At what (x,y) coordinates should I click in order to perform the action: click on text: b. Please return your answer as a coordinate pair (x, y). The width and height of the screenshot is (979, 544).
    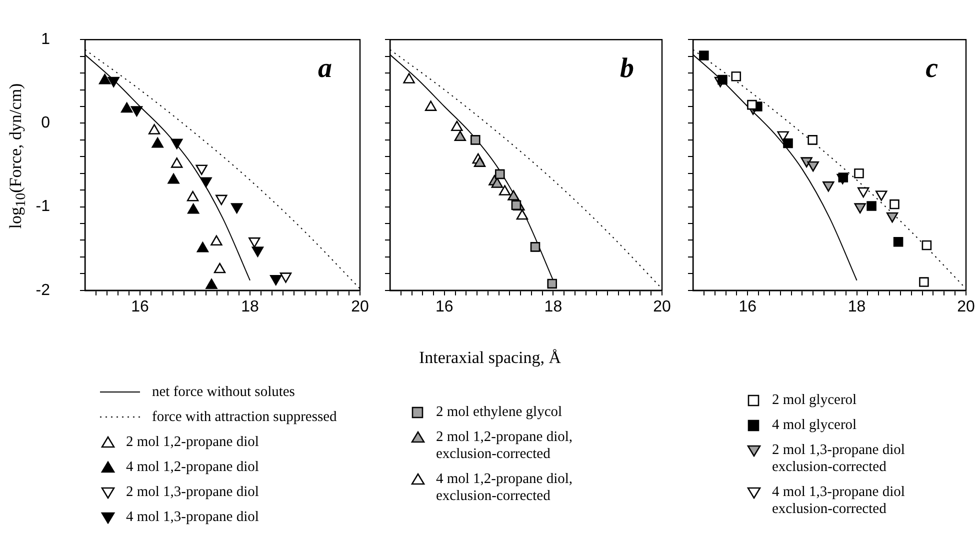
    Looking at the image, I should click on (627, 68).